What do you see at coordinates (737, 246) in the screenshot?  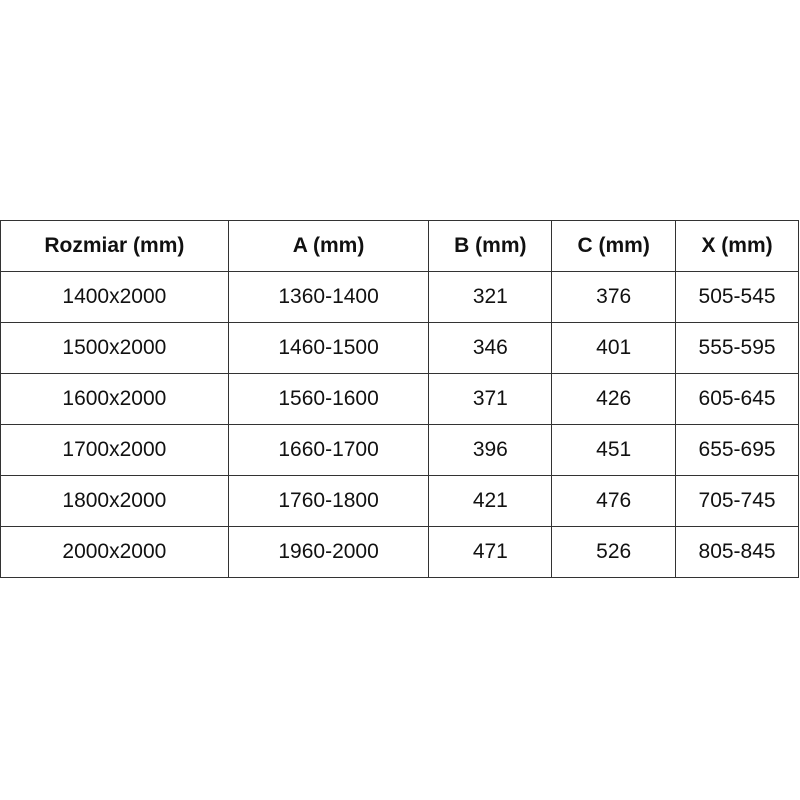 I see `header-cell: X (mm)` at bounding box center [737, 246].